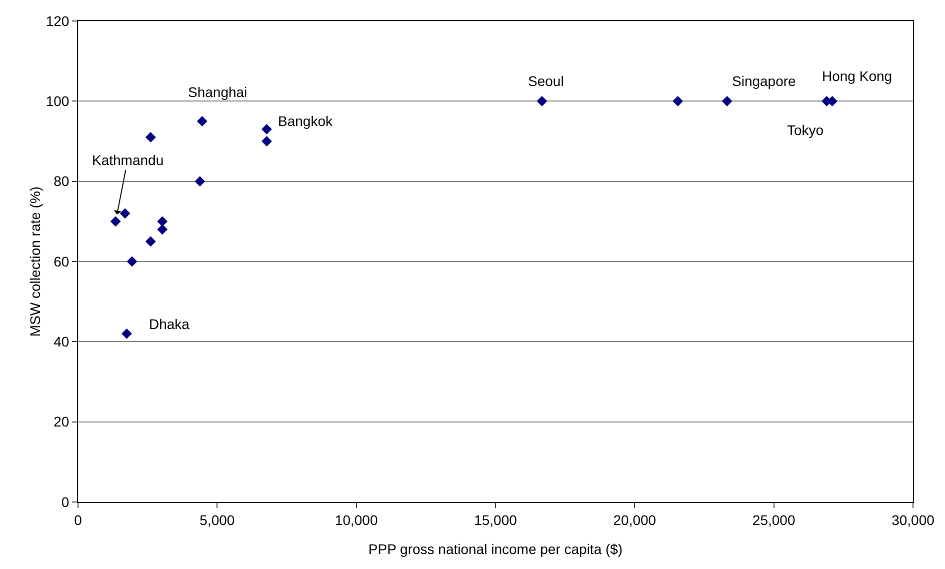 Image resolution: width=945 pixels, height=569 pixels. Describe the element at coordinates (805, 130) in the screenshot. I see `annotation: Tokyo` at that location.